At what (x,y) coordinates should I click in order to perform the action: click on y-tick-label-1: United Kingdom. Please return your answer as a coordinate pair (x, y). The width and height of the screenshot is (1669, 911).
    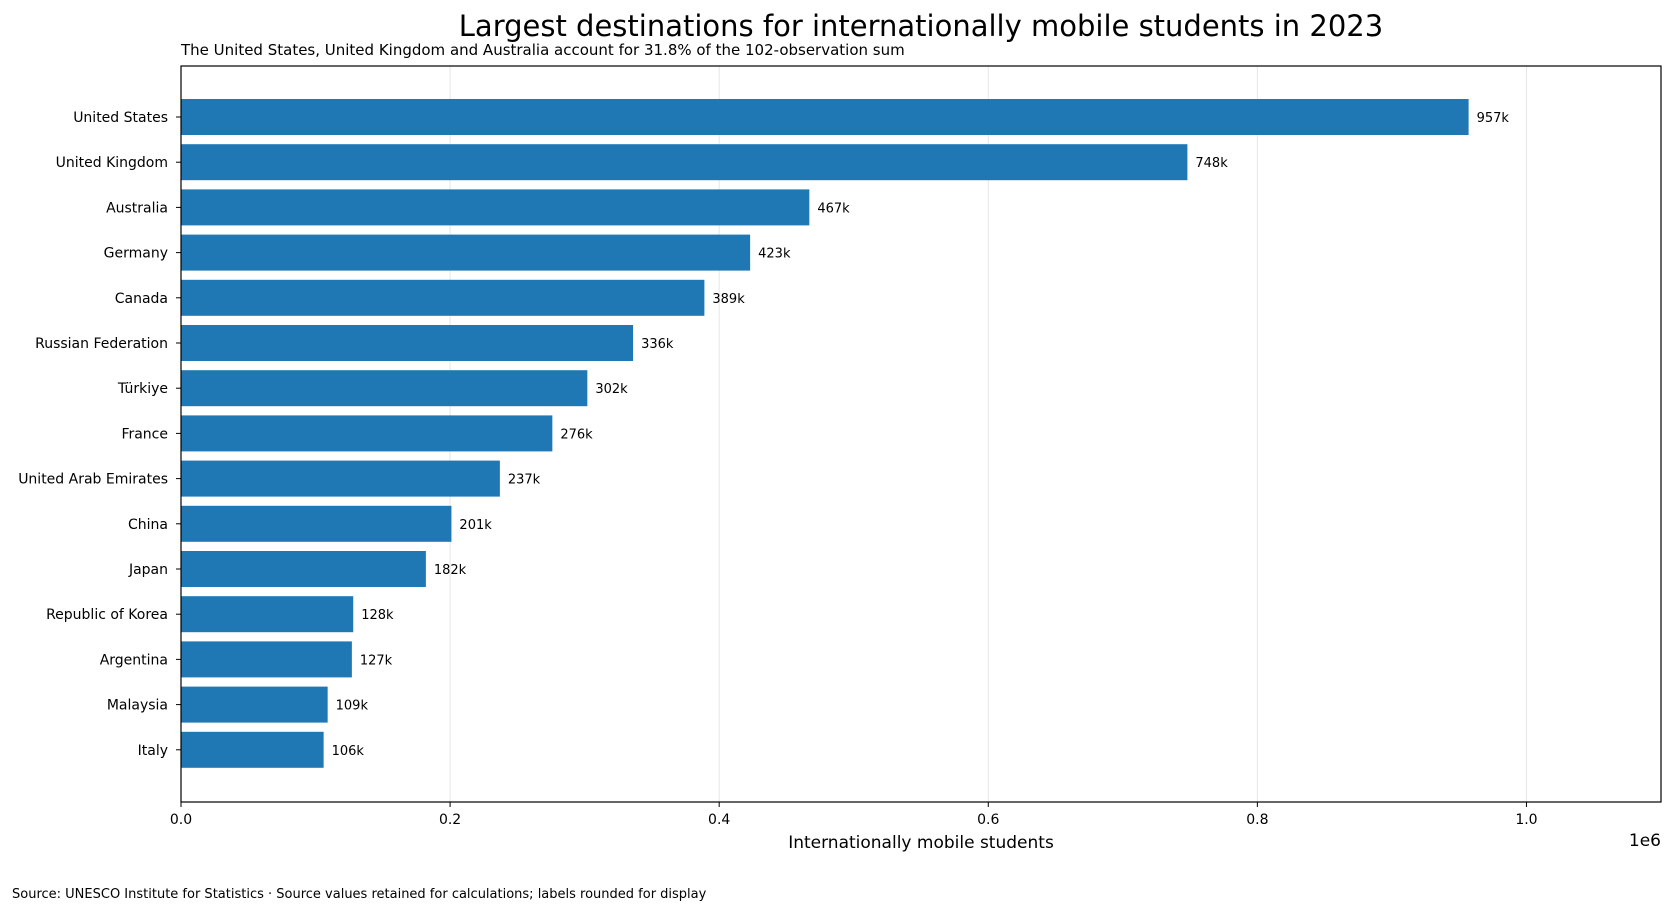
    Looking at the image, I should click on (112, 163).